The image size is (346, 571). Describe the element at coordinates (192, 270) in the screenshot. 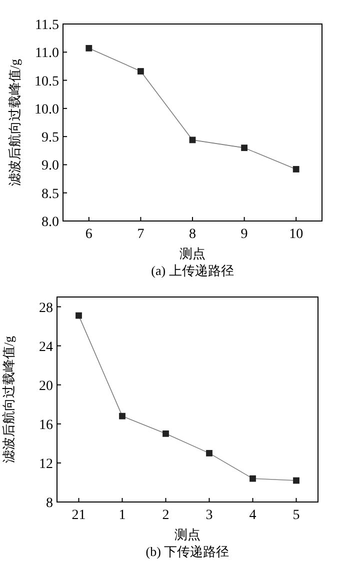

I see `text: (a) 上传递路径` at that location.